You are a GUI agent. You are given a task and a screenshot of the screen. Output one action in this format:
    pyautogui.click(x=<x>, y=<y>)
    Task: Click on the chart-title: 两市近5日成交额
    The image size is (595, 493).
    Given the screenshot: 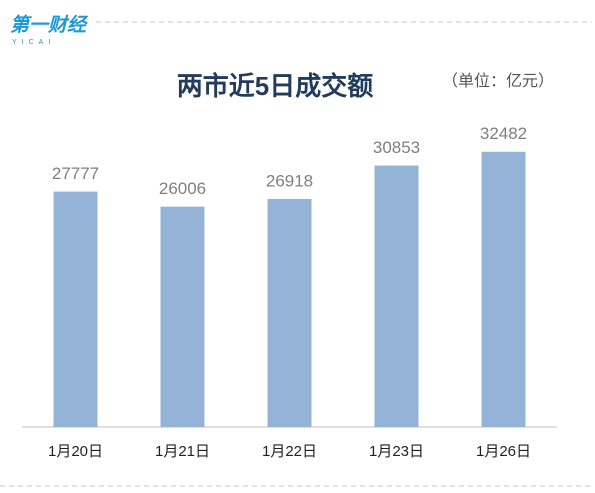 What is the action you would take?
    pyautogui.click(x=275, y=86)
    